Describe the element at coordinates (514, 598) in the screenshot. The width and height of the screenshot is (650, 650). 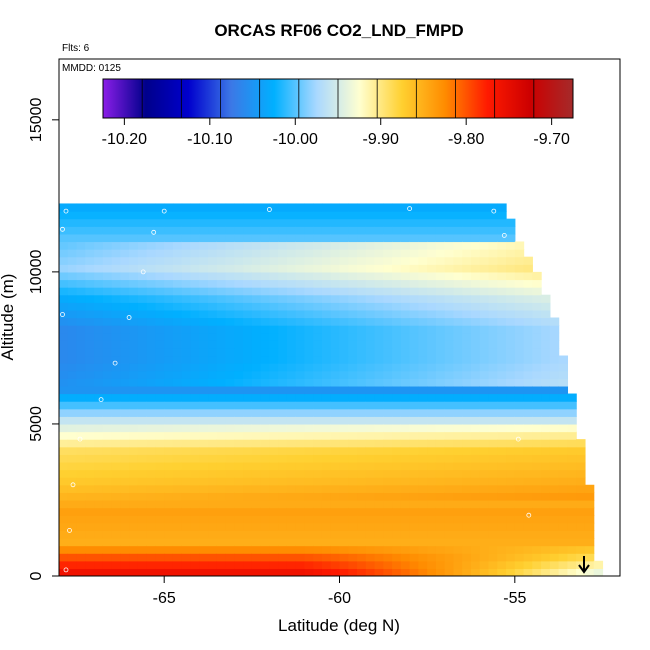
I see `x-tick-label: -55` at that location.